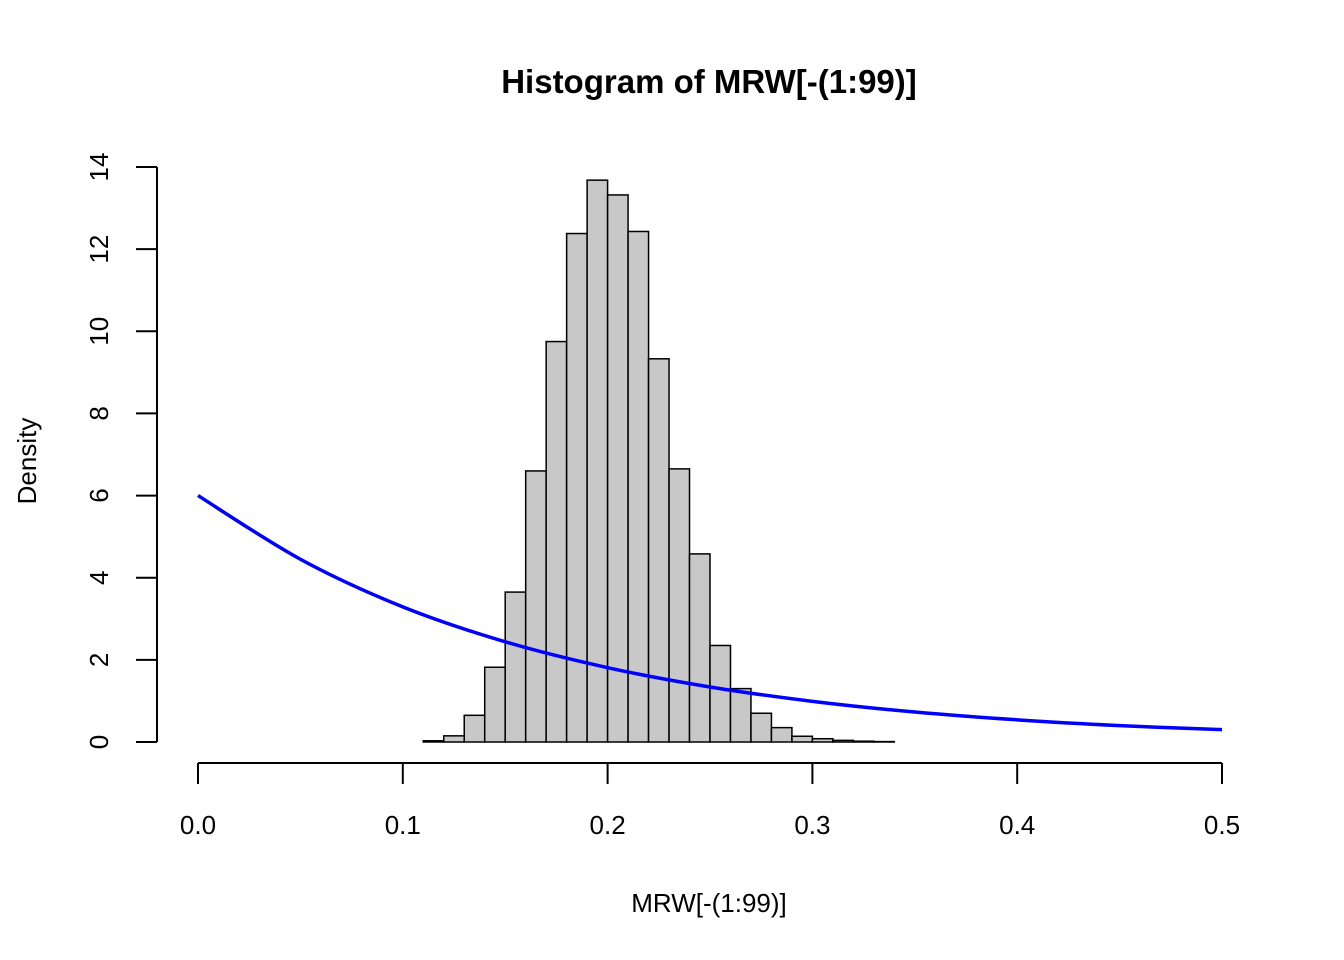 The image size is (1344, 960). What do you see at coordinates (1017, 825) in the screenshot?
I see `x-tick-label: 0.4` at bounding box center [1017, 825].